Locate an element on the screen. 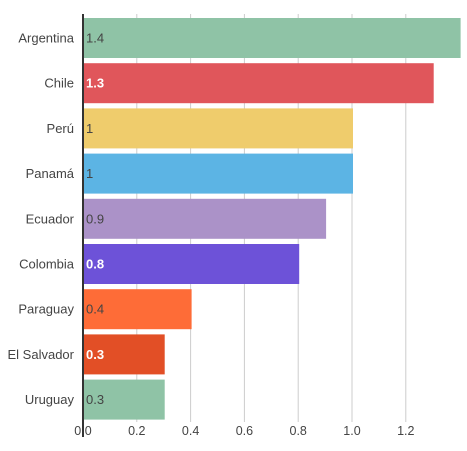  category-label: Argentina is located at coordinates (46, 38).